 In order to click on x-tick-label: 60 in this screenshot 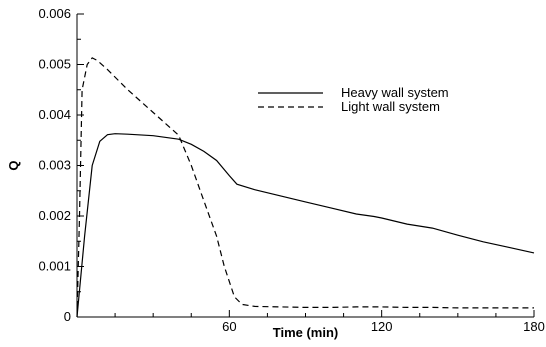, I will do `click(229, 326)`.